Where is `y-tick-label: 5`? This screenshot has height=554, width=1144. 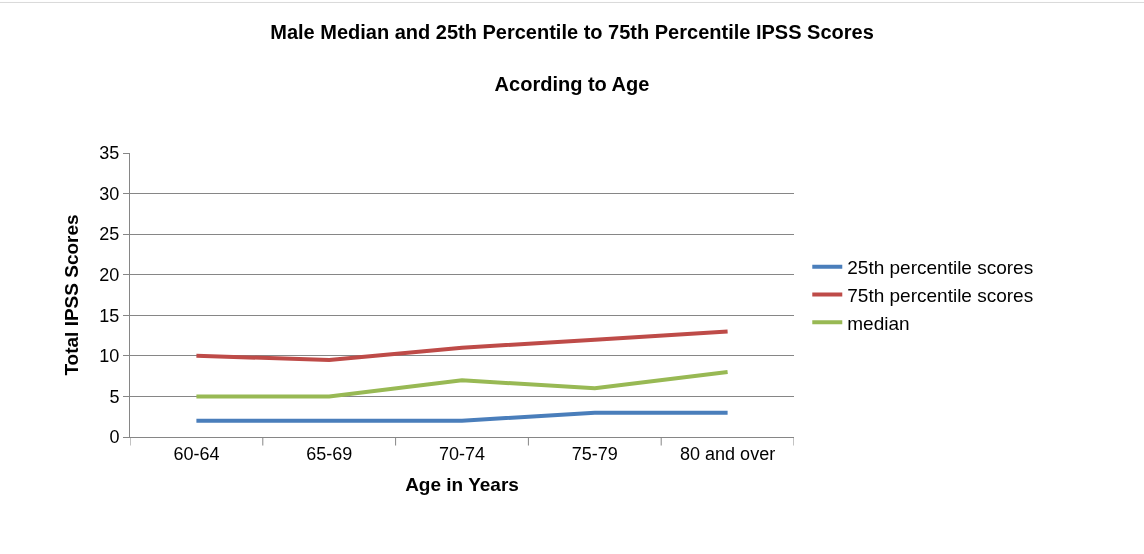 y-tick-label: 5 is located at coordinates (114, 396).